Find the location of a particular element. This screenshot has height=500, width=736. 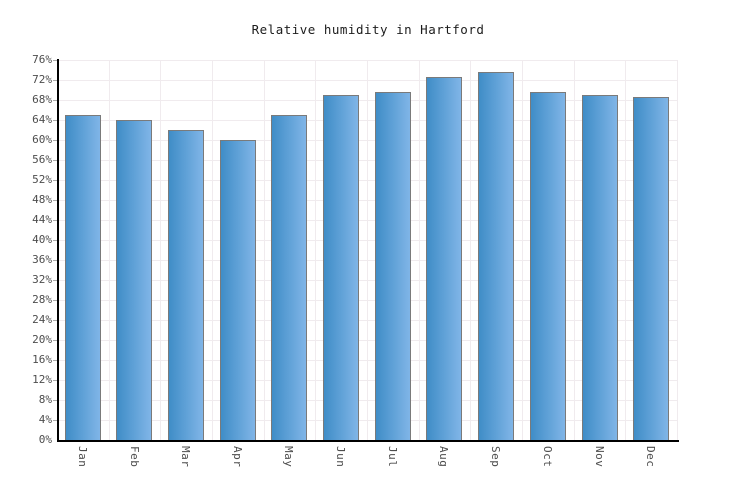

y-axis-label: 12% is located at coordinates (42, 379).